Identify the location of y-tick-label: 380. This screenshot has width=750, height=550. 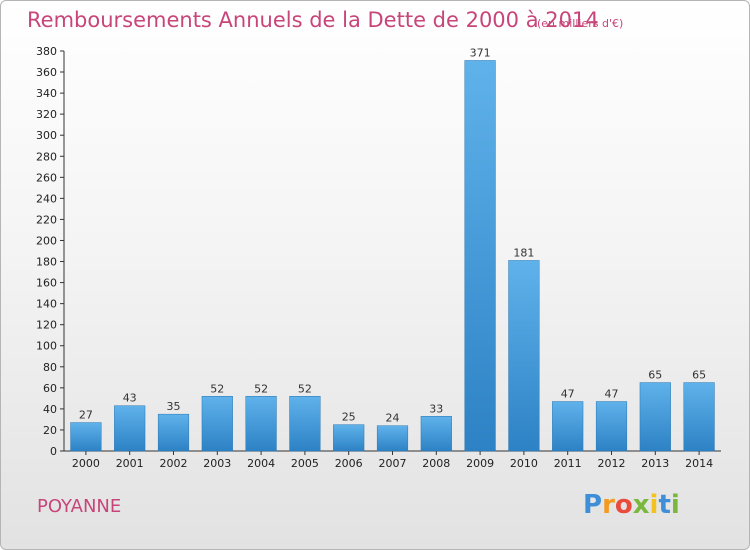
(46, 51).